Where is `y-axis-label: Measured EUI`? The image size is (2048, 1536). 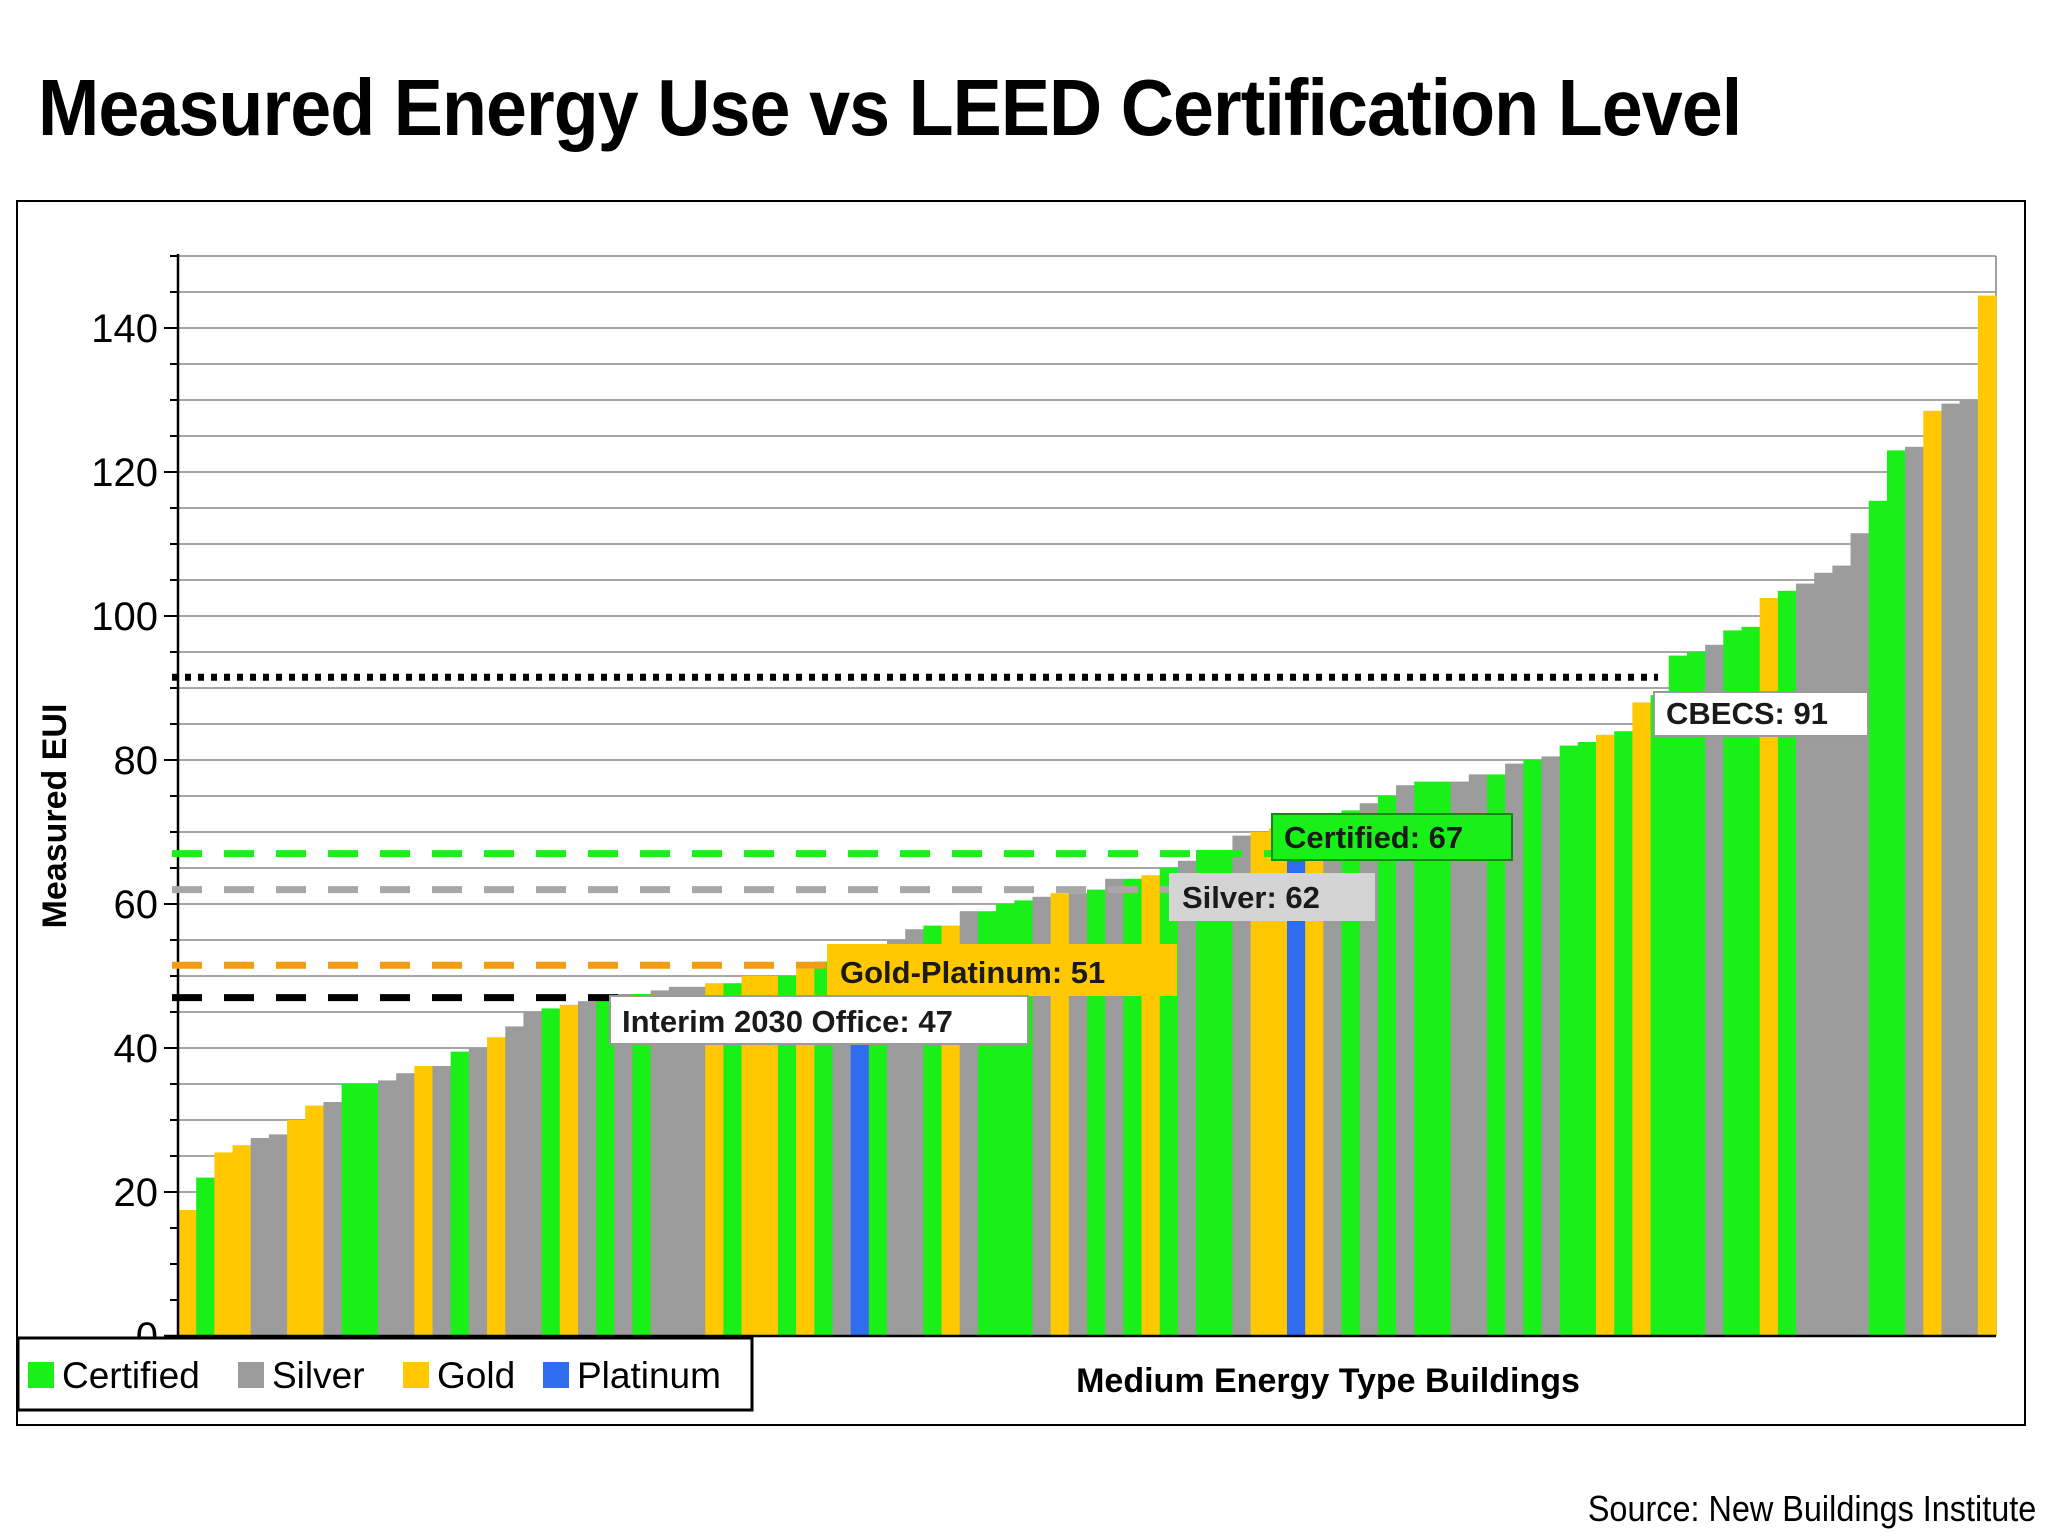
y-axis-label: Measured EUI is located at coordinates (55, 816).